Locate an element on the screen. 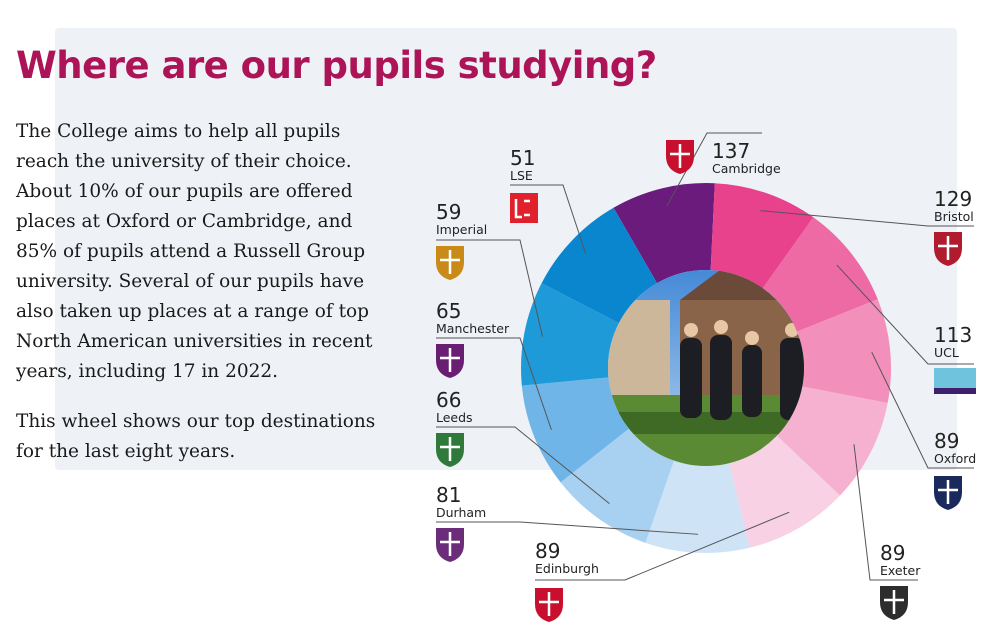 Image resolution: width=988 pixels, height=644 pixels. leeds-crest-icon is located at coordinates (450, 450).